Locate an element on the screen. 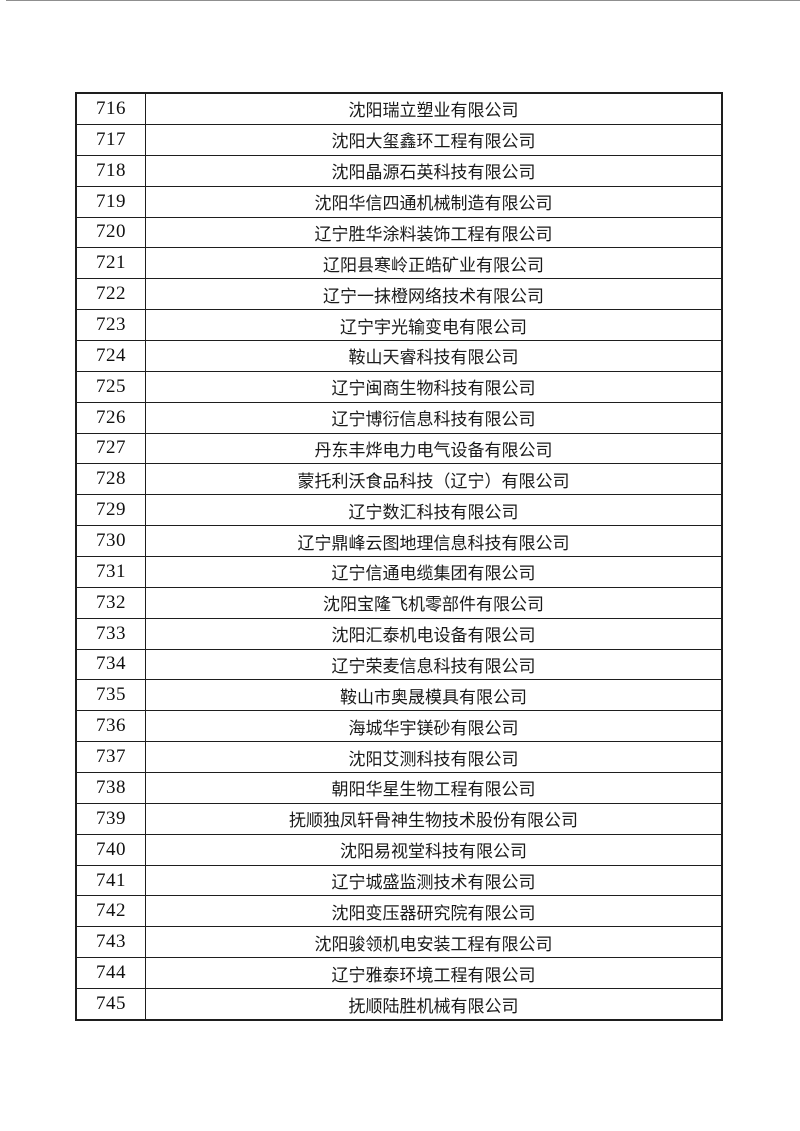  table-row: 717 沈阳大玺鑫环工程有限公司 is located at coordinates (399, 139).